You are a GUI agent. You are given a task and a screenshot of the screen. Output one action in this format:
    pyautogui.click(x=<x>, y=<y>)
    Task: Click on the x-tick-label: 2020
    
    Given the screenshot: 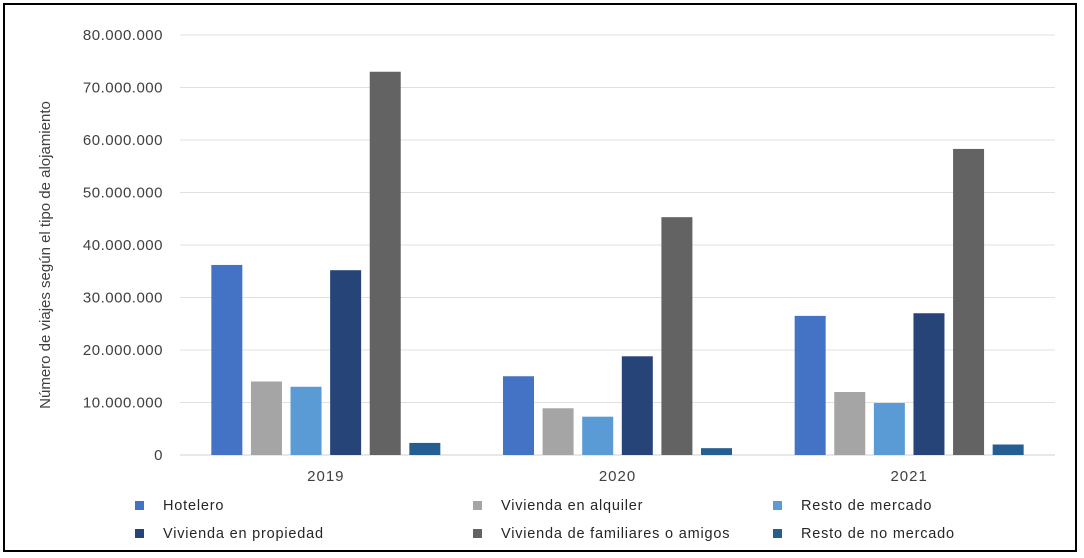 What is the action you would take?
    pyautogui.click(x=617, y=476)
    